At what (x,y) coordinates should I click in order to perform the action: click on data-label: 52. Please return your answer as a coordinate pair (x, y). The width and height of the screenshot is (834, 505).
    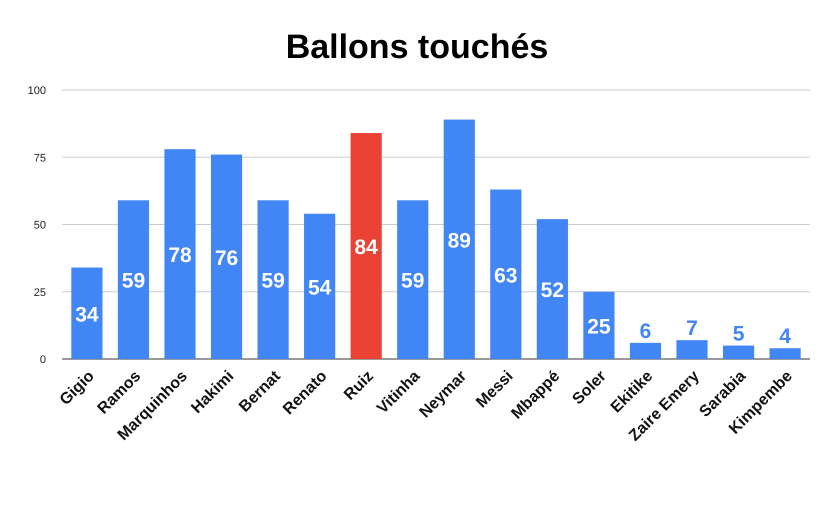
    Looking at the image, I should click on (552, 290).